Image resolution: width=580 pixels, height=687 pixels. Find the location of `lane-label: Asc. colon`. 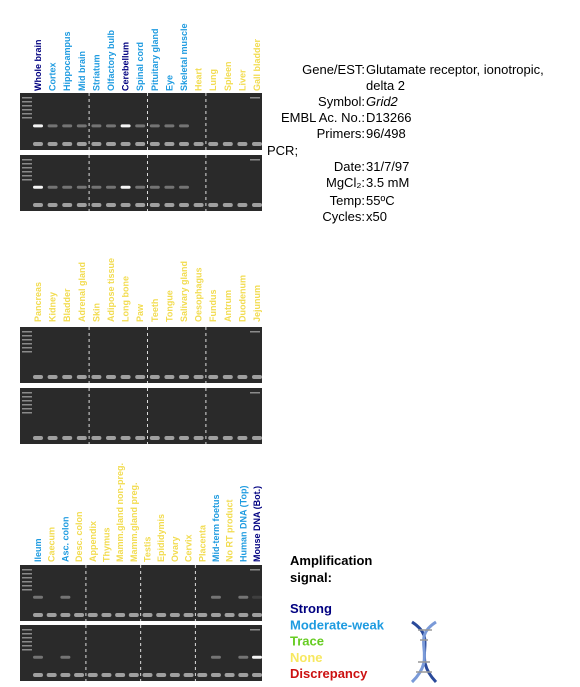

lane-label: Asc. colon is located at coordinates (65, 539).